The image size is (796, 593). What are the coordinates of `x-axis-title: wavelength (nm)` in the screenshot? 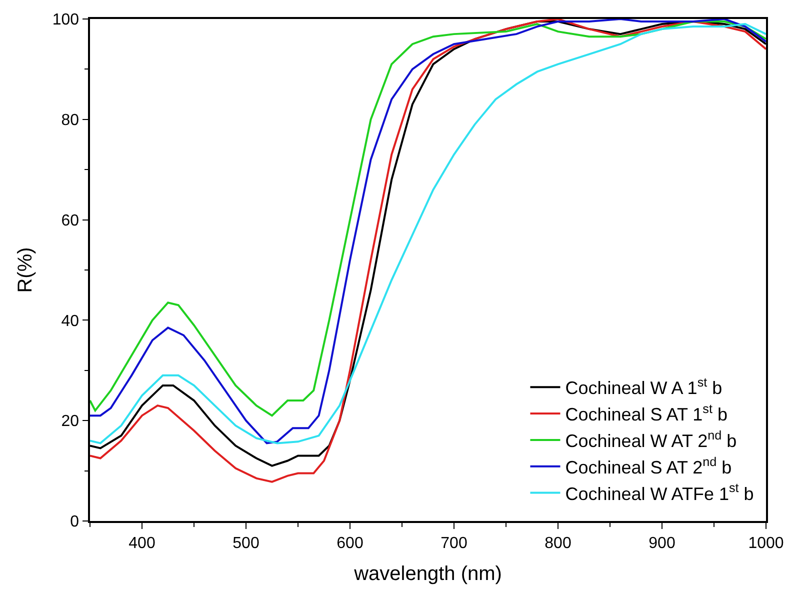 It's located at (427, 573).